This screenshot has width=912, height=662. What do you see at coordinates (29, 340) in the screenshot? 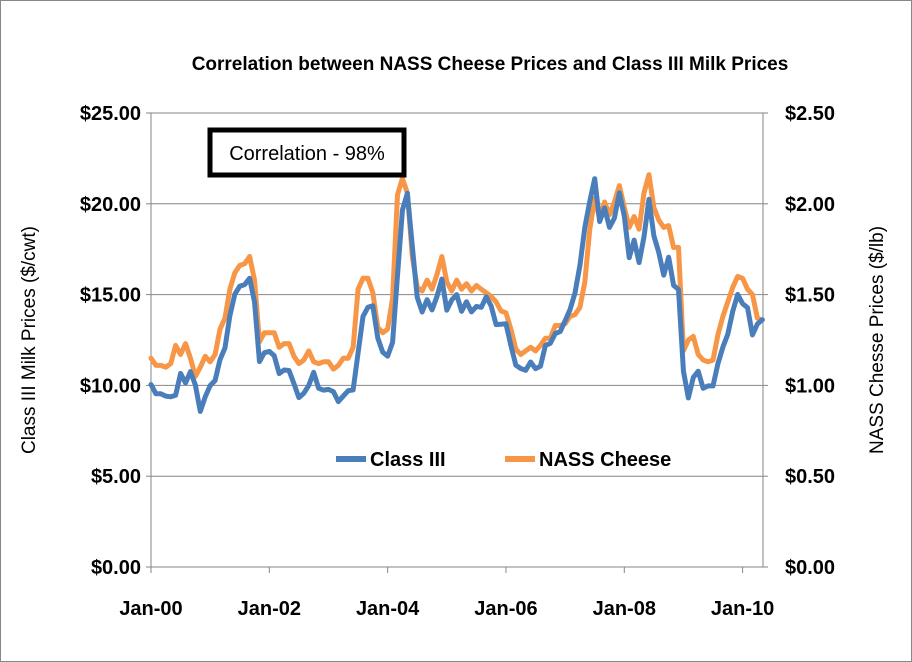
I see `y-axis-label: Class III Milk Prices ($/cwt)` at bounding box center [29, 340].